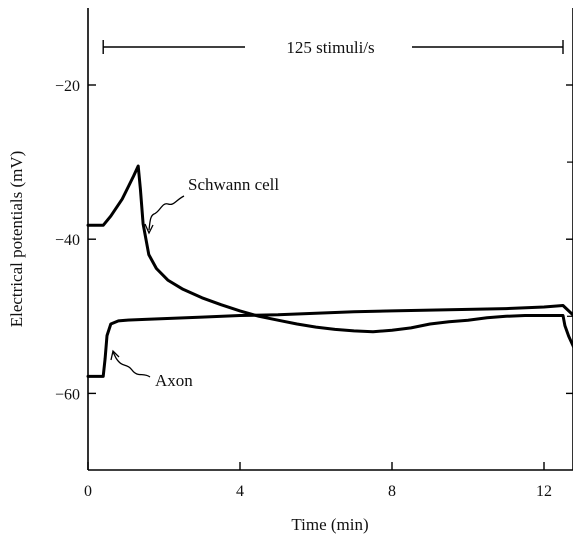  I want to click on series-line-axon, so click(329, 341).